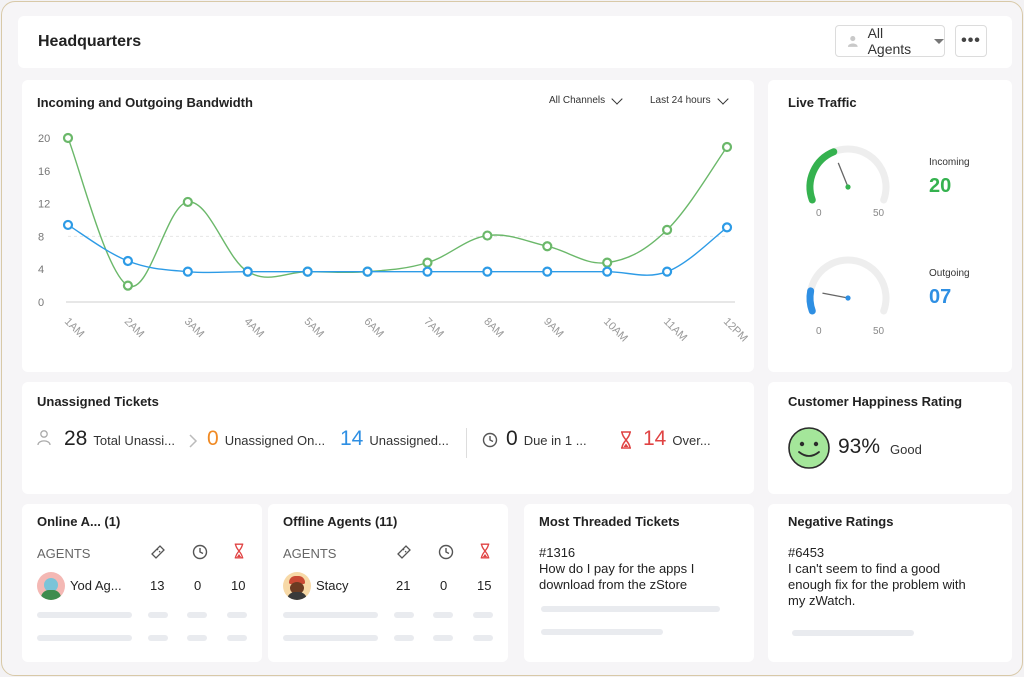 This screenshot has width=1024, height=677. What do you see at coordinates (609, 521) in the screenshot?
I see `most-threaded-title: Most Threaded Tickets` at bounding box center [609, 521].